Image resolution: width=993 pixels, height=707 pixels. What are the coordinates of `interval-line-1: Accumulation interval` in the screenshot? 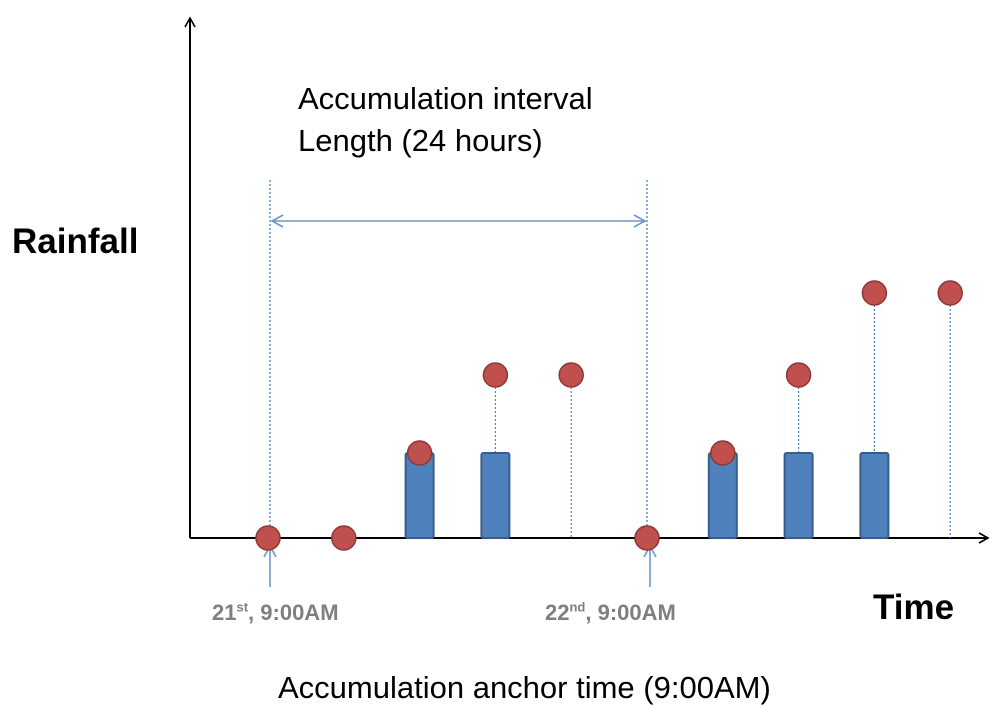 It's located at (445, 98).